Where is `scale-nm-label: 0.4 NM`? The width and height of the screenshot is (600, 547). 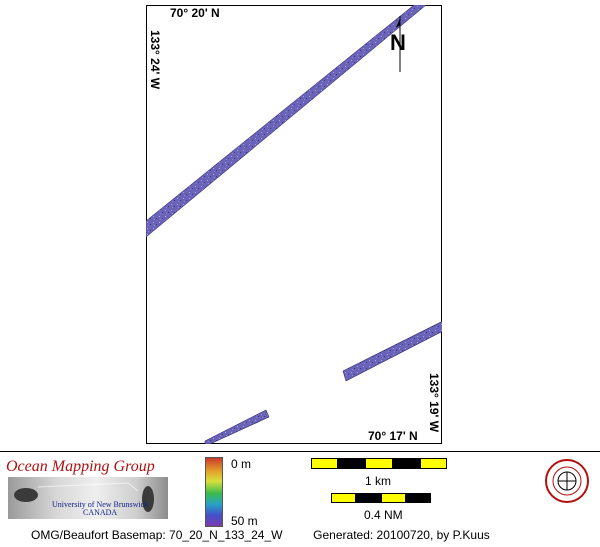
scale-nm-label: 0.4 NM is located at coordinates (383, 515).